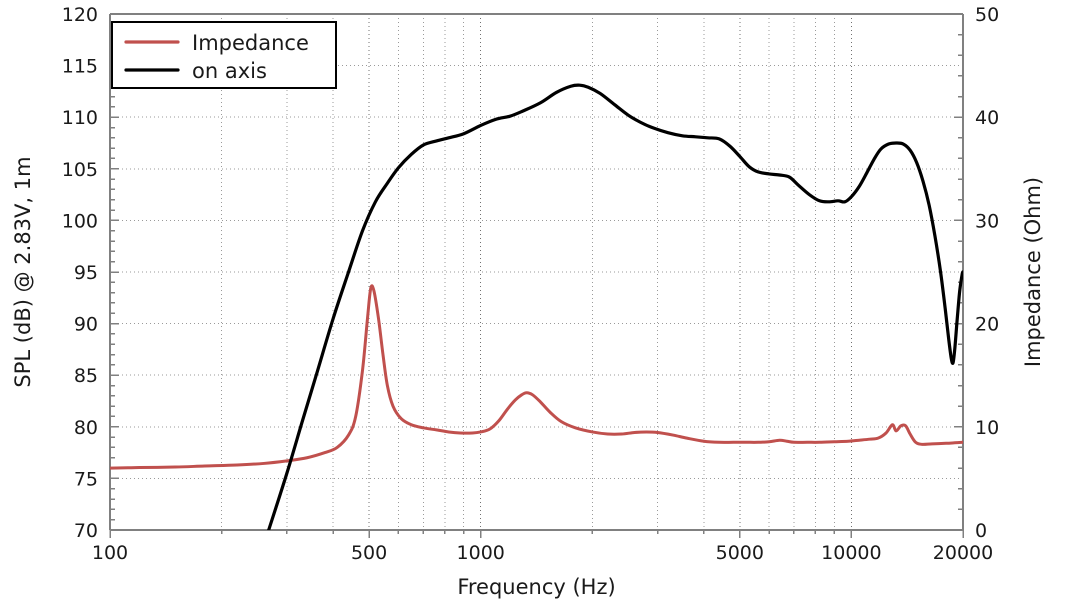  I want to click on x-tick-label: 5000, so click(740, 553).